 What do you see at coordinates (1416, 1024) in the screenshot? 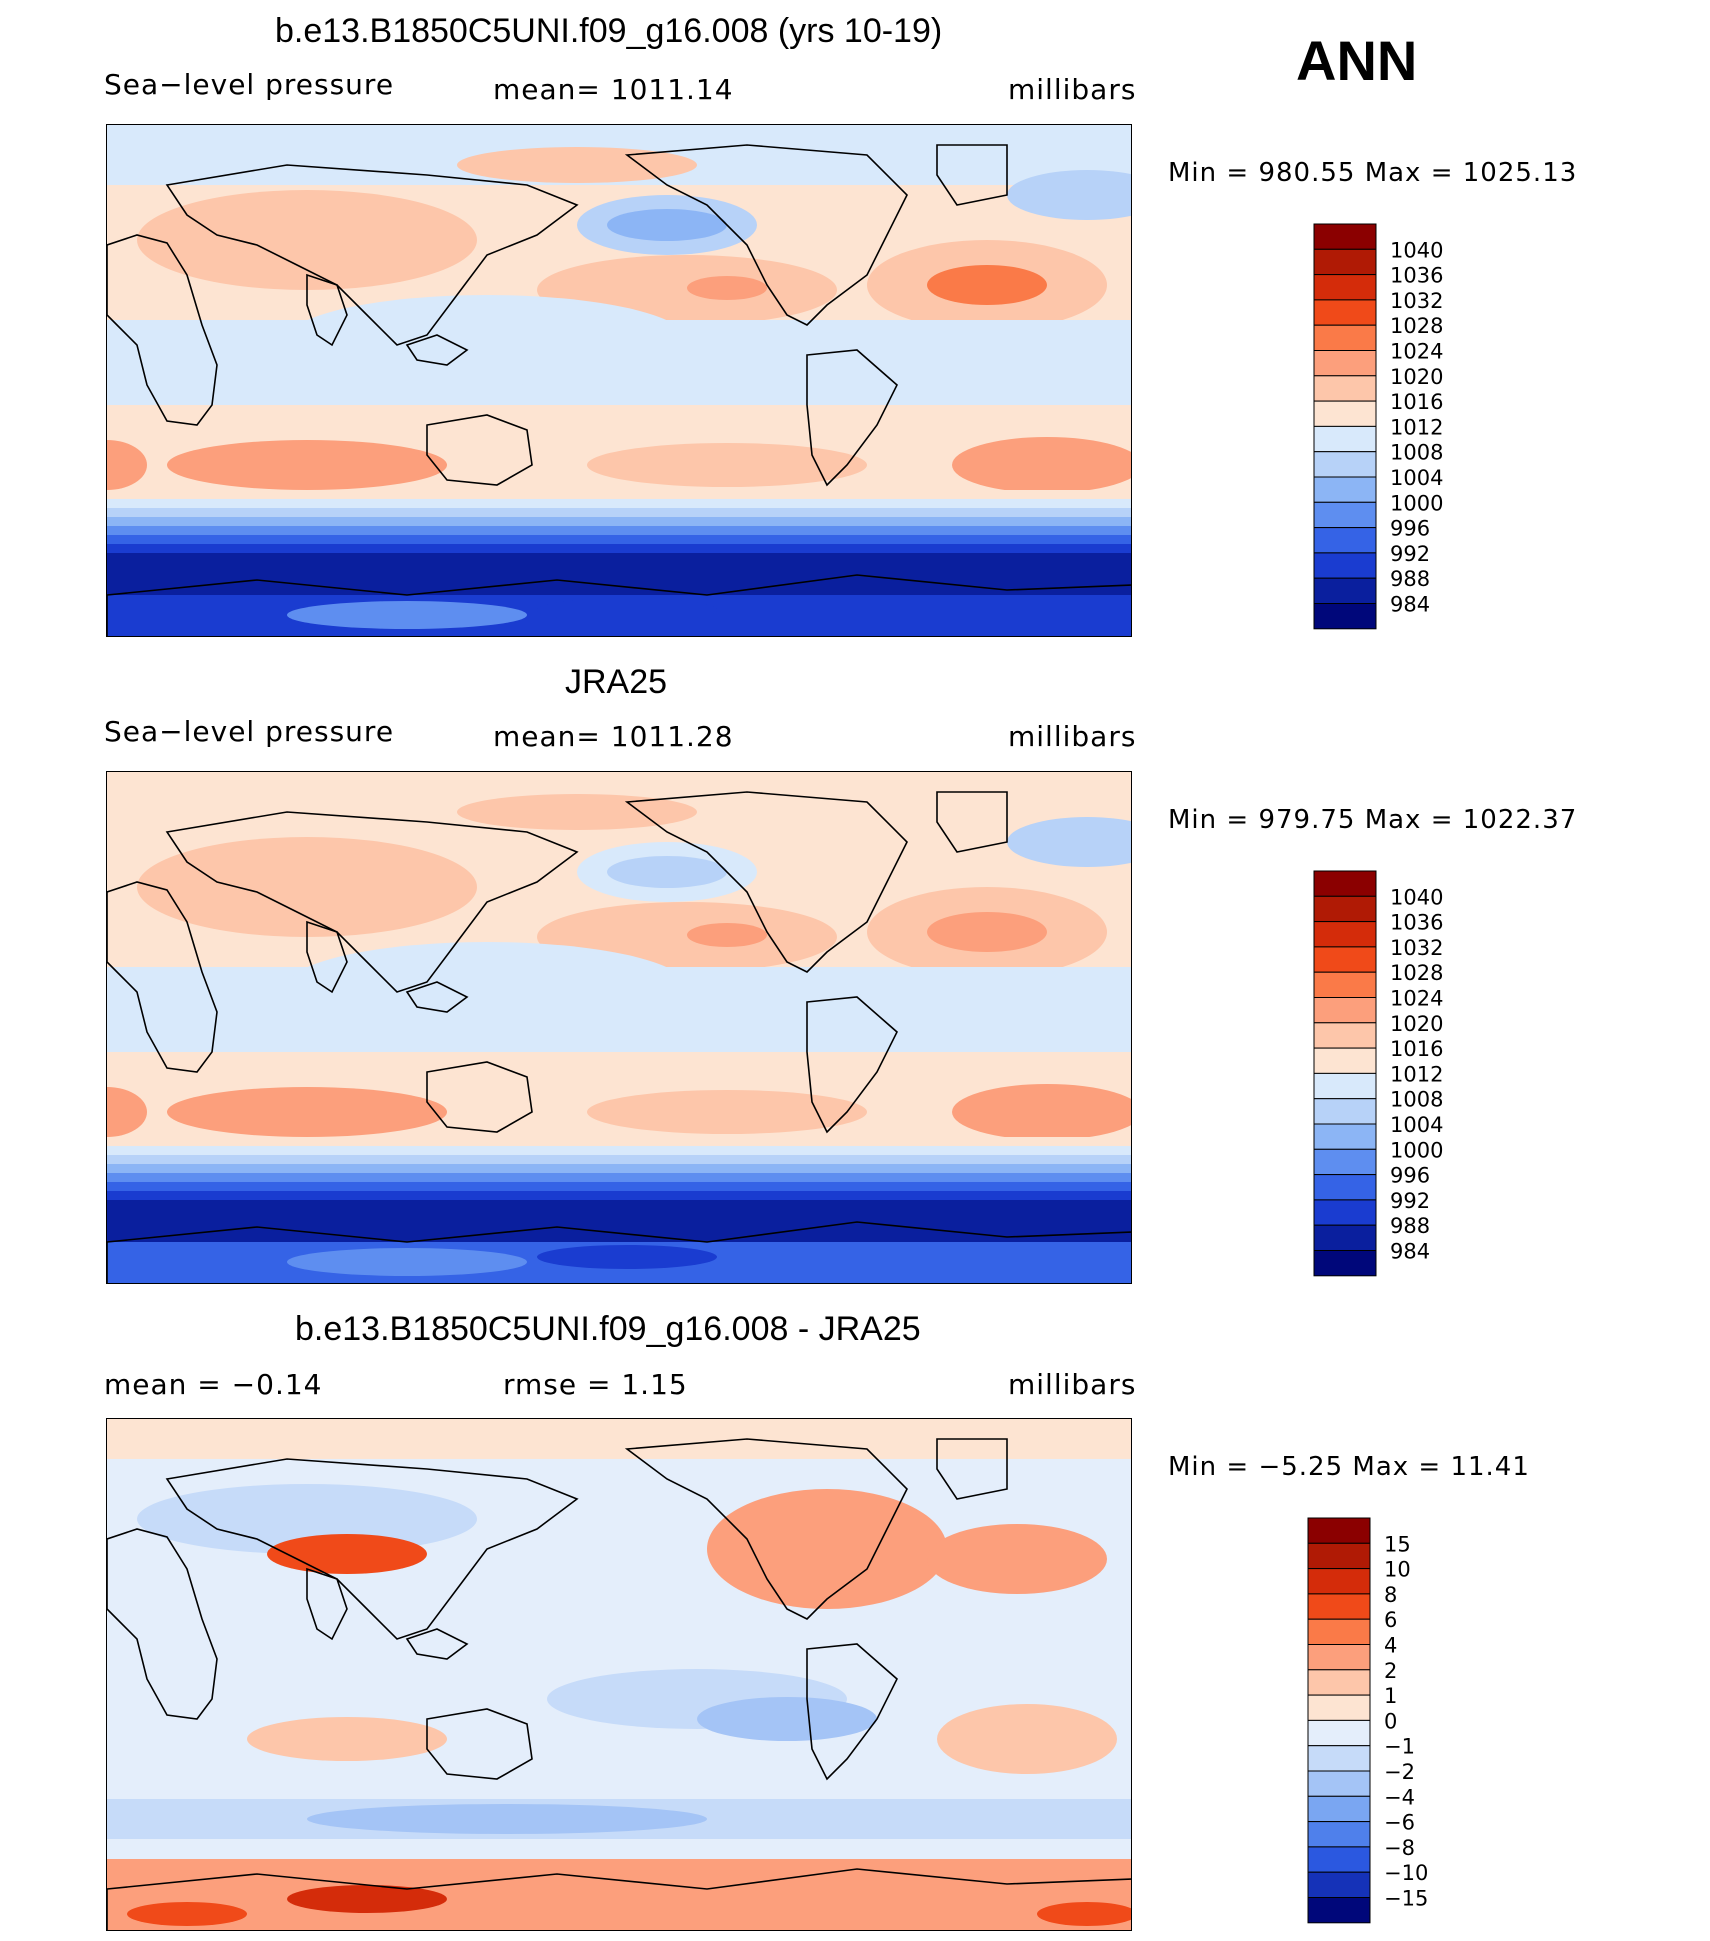
I see `colorbar-level-label: 1020` at bounding box center [1416, 1024].